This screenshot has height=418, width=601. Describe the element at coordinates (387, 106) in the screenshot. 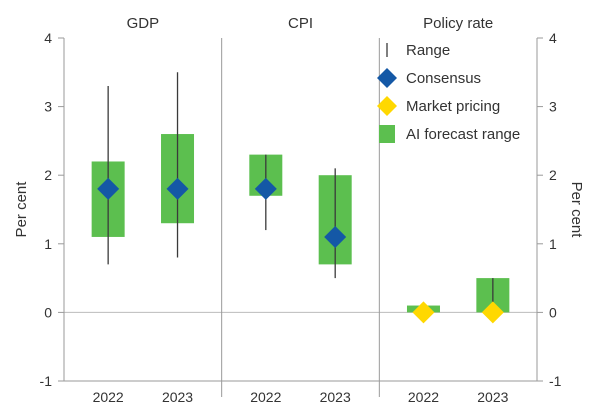

I see `legend-market-pricing-swatch` at that location.